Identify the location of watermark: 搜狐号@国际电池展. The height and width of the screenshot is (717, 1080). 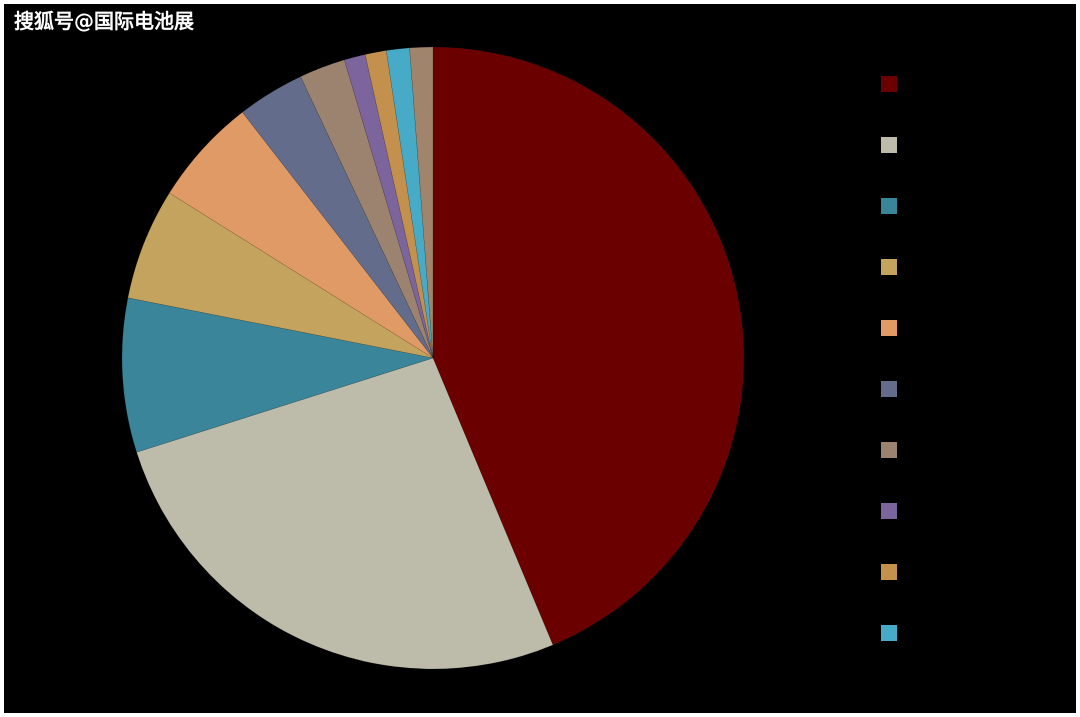
(104, 21).